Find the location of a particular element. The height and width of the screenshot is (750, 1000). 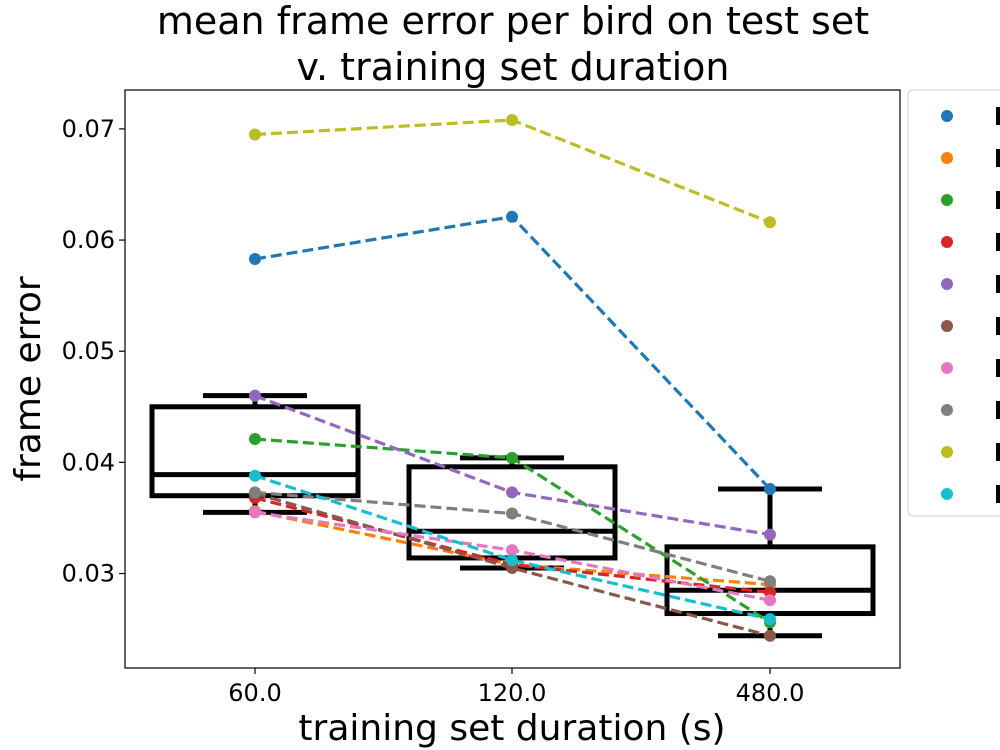

y-tick-label: 0.05 is located at coordinates (88, 351).